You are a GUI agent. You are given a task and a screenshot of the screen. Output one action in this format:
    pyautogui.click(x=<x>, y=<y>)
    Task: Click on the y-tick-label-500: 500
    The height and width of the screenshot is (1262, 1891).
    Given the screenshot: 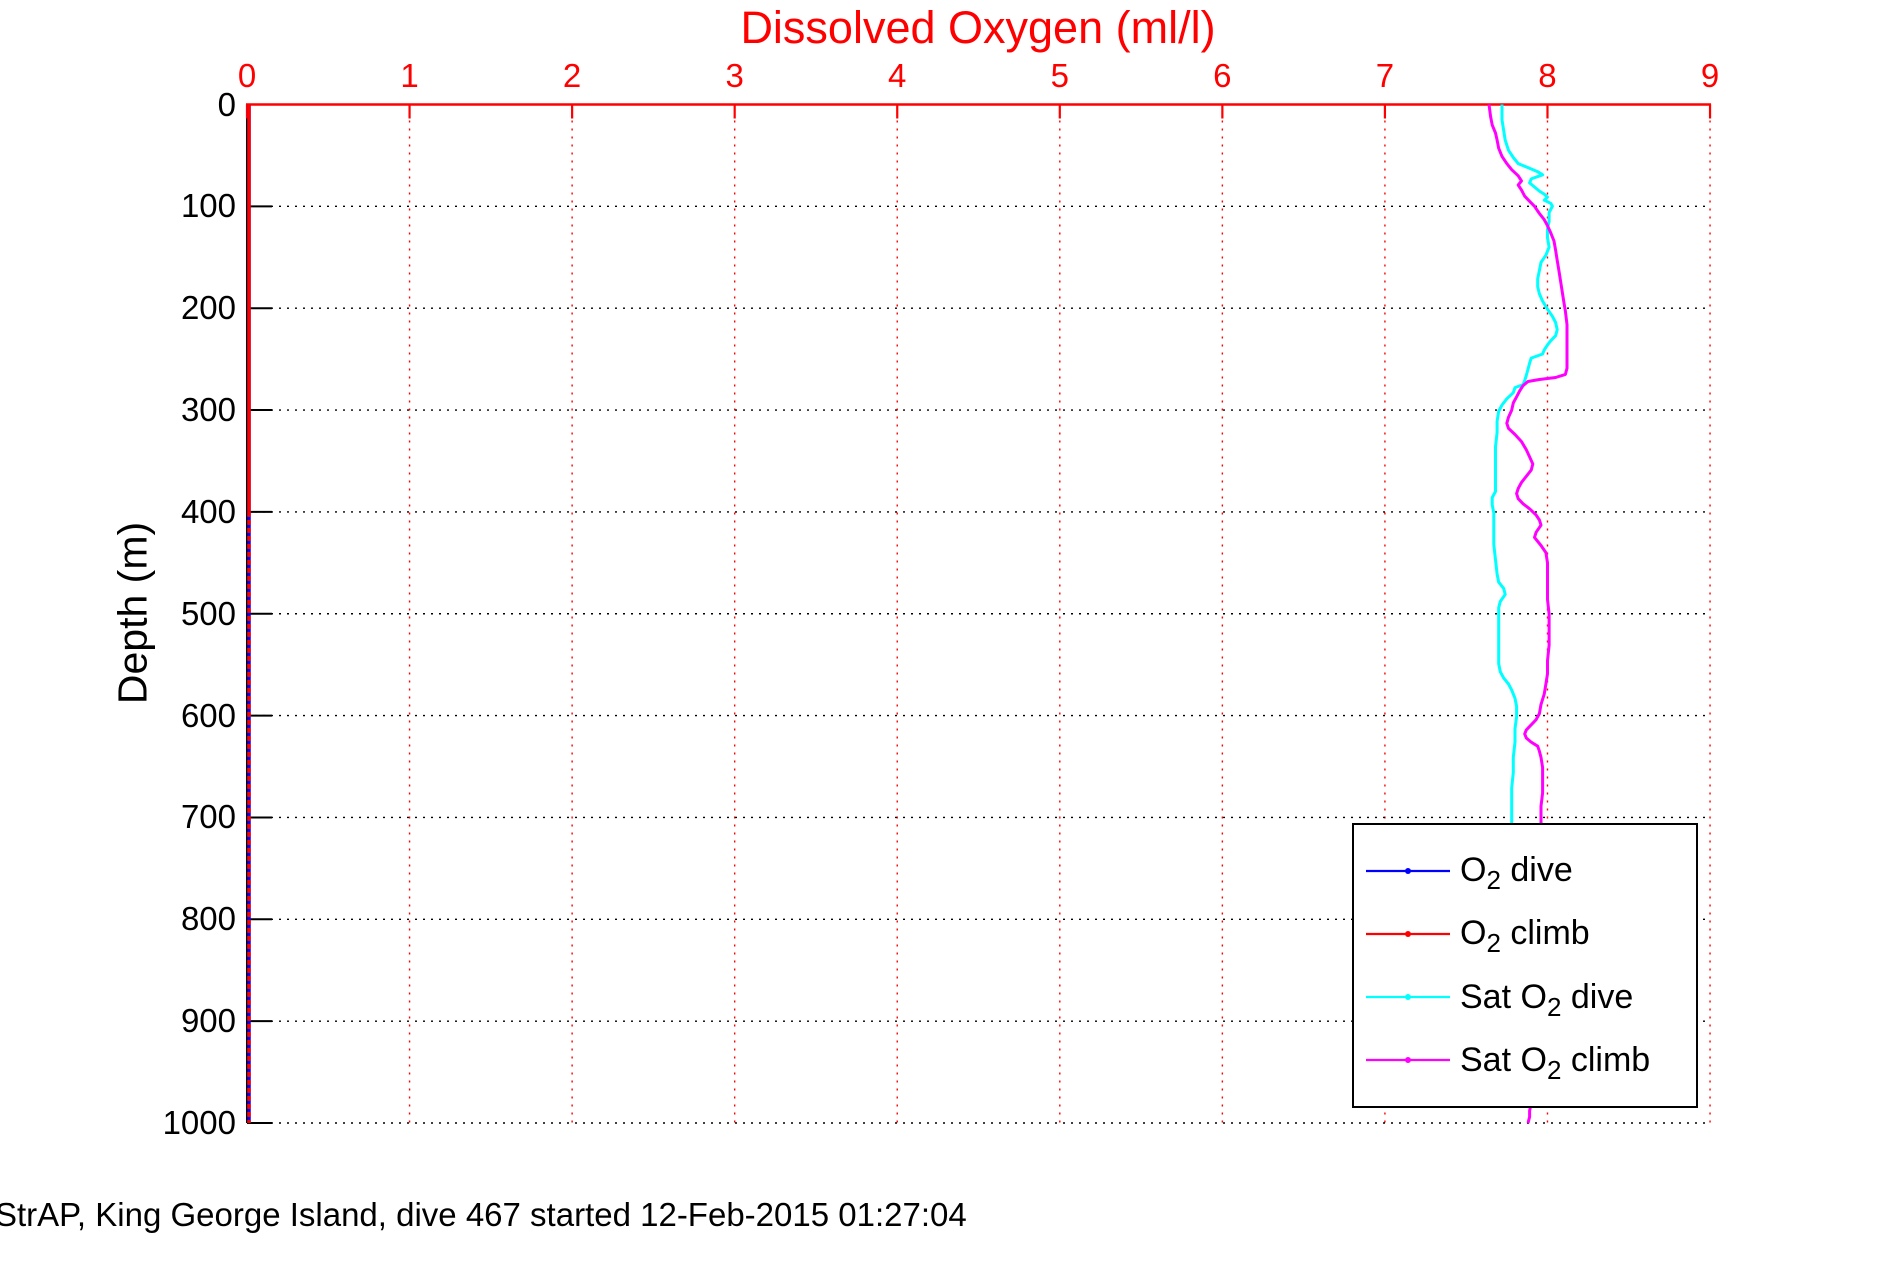 What is the action you would take?
    pyautogui.click(x=208, y=613)
    